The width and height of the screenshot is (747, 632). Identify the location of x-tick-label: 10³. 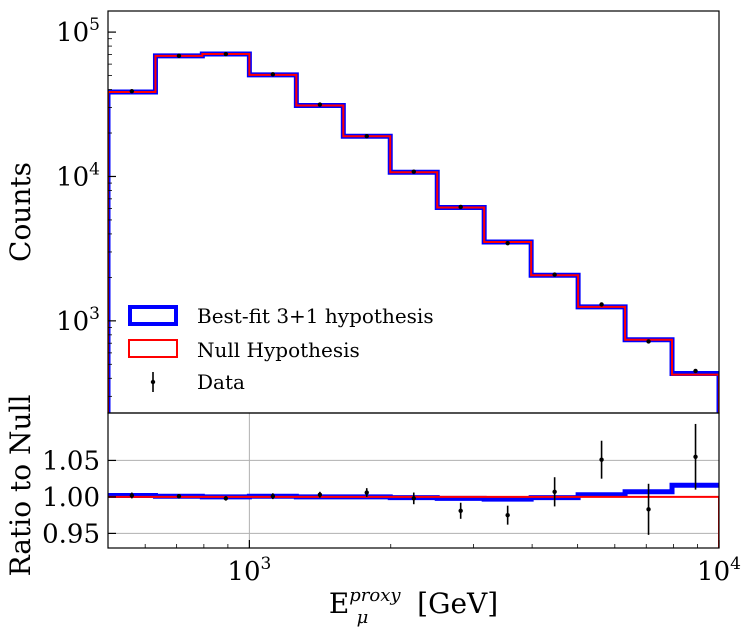
(249, 570).